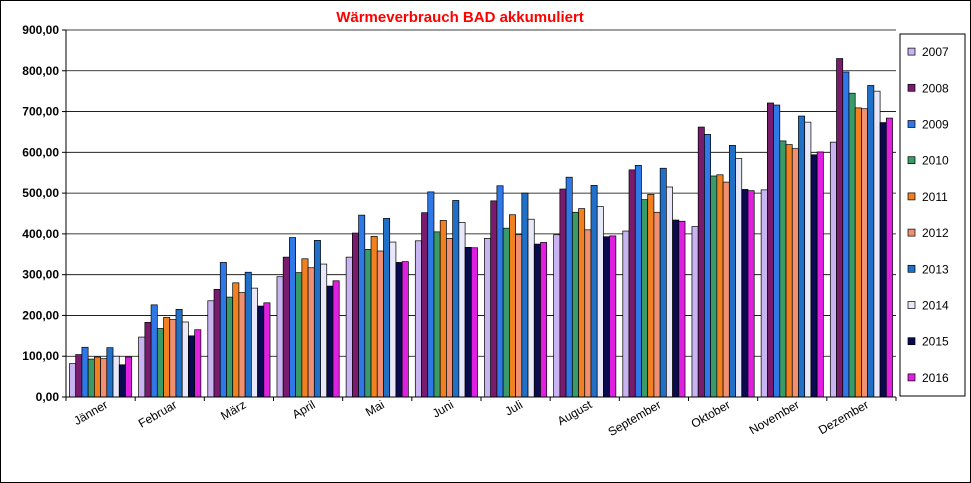 The height and width of the screenshot is (483, 971). What do you see at coordinates (935, 378) in the screenshot?
I see `legend-label-2016: 2016` at bounding box center [935, 378].